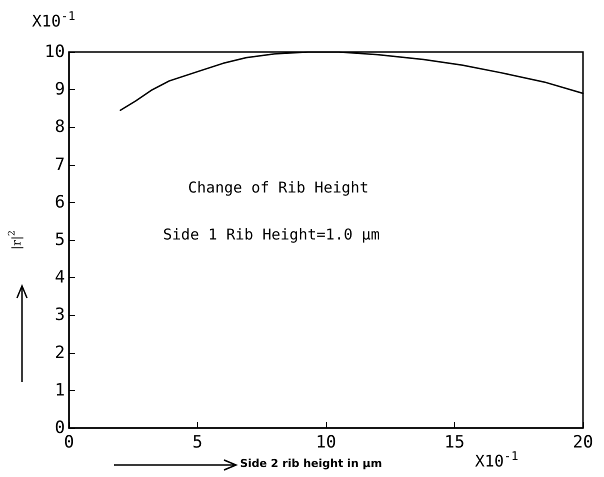  I want to click on x-tick-label: 10, so click(326, 442).